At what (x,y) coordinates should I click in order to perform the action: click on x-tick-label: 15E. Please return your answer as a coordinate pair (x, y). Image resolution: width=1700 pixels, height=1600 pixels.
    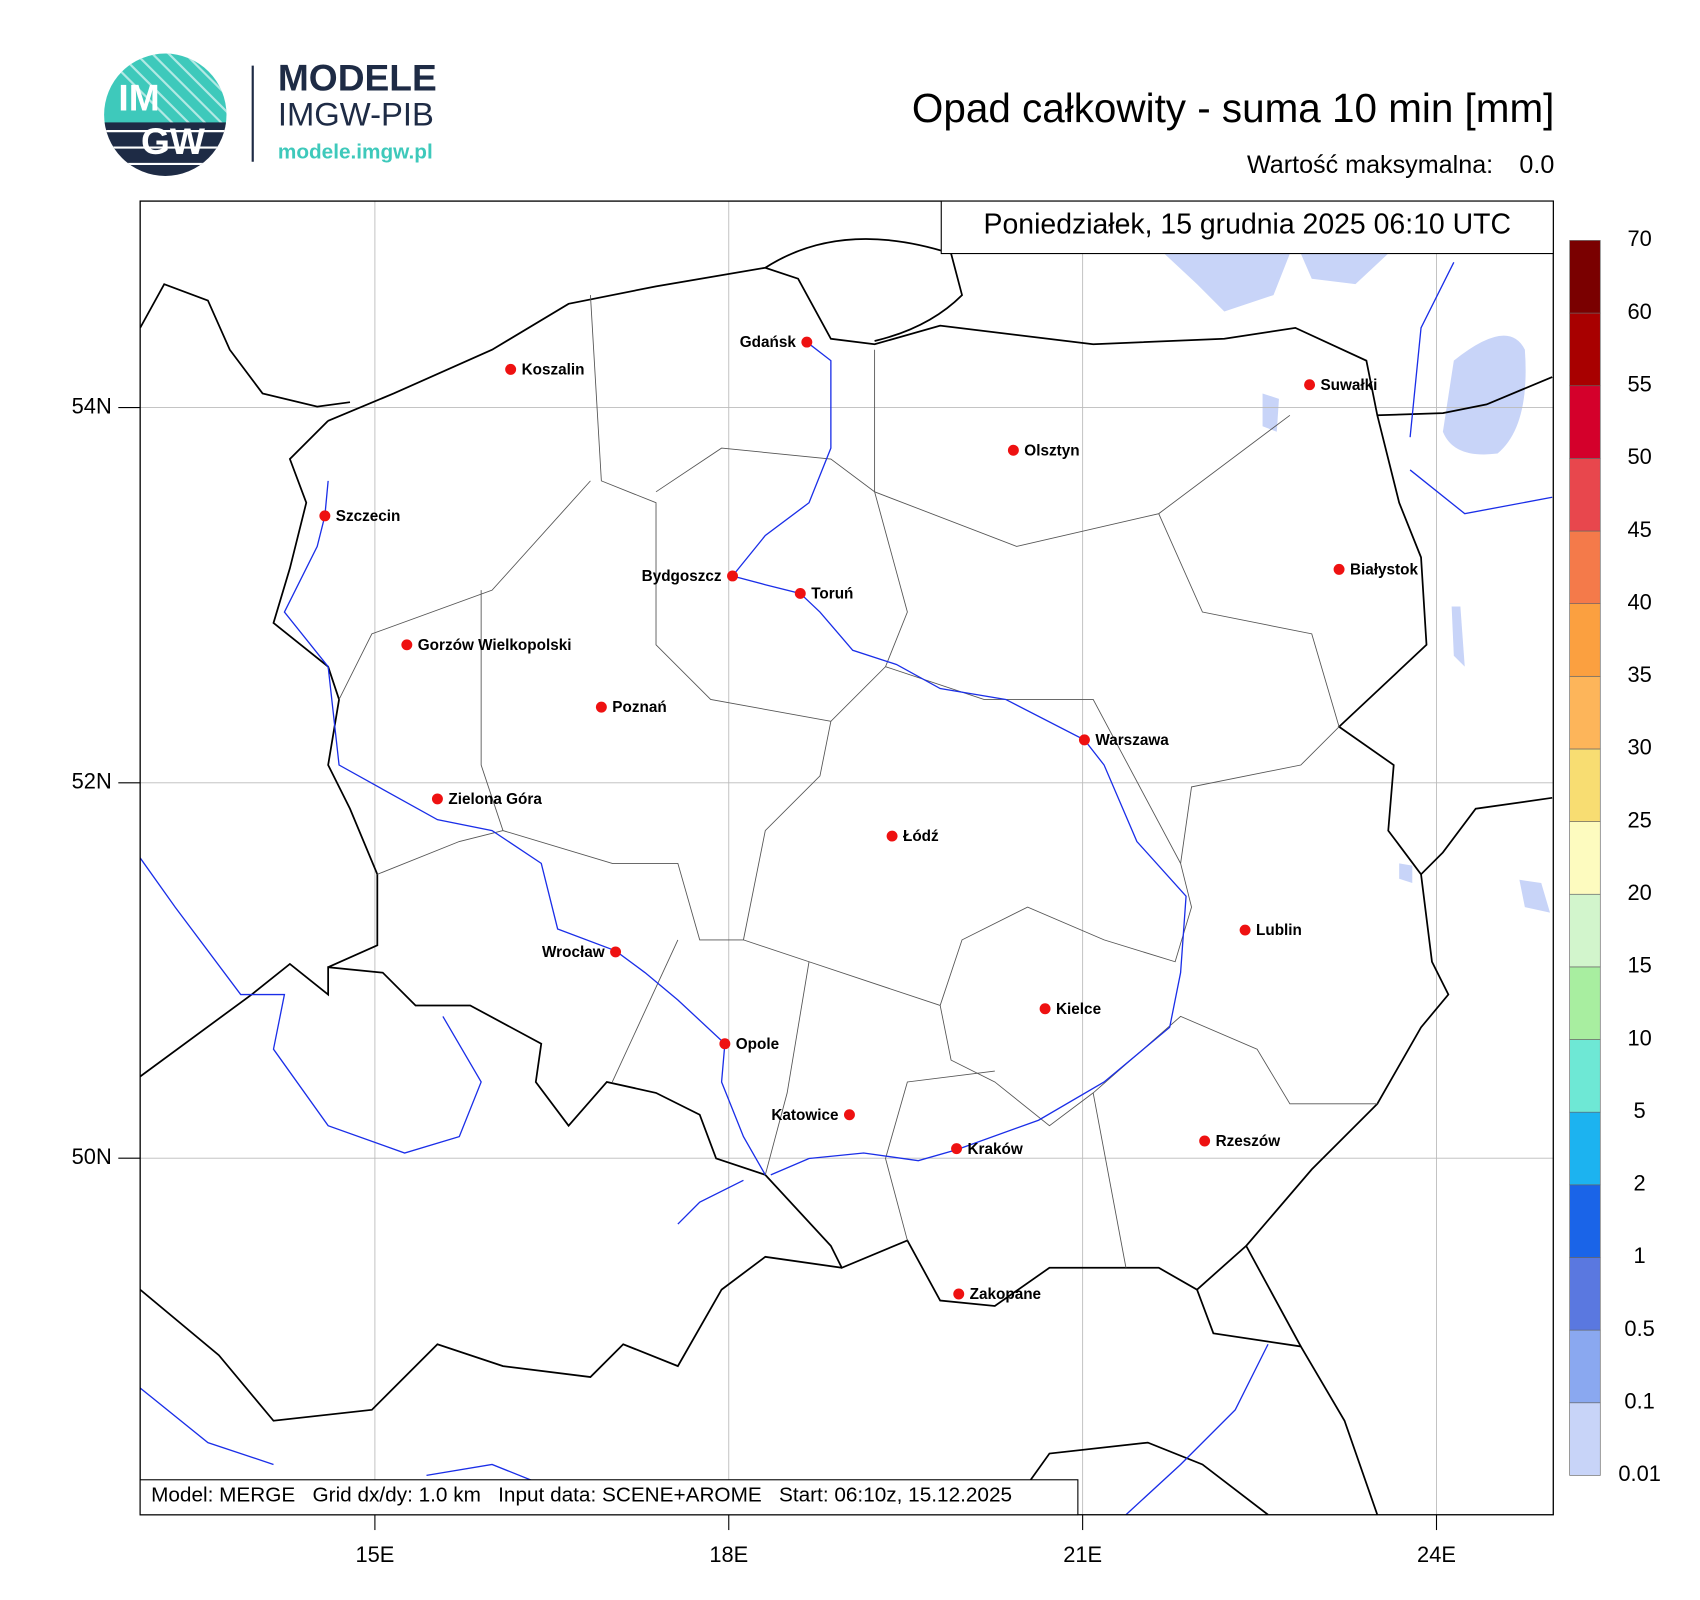
    Looking at the image, I should click on (374, 1554).